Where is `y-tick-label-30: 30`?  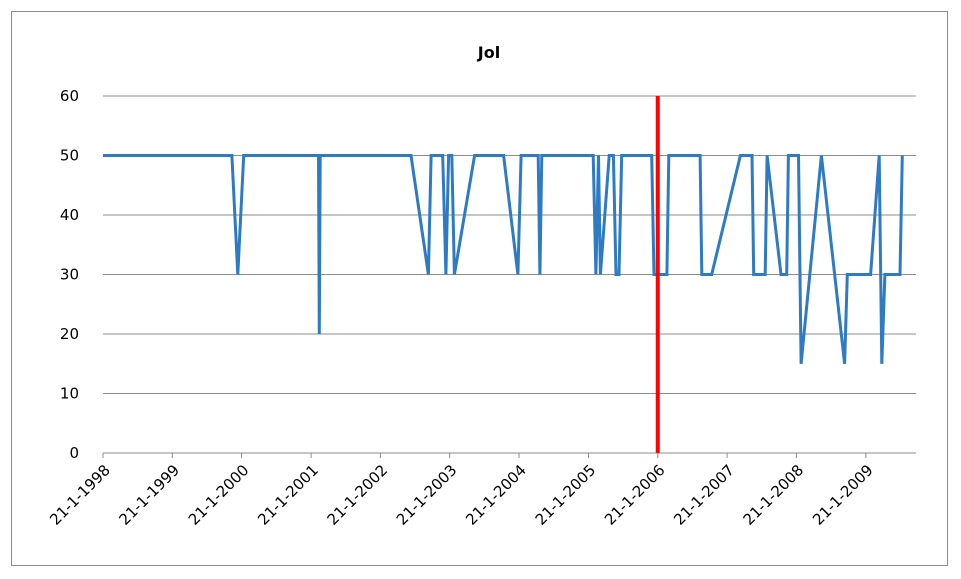
y-tick-label-30: 30 is located at coordinates (69, 275).